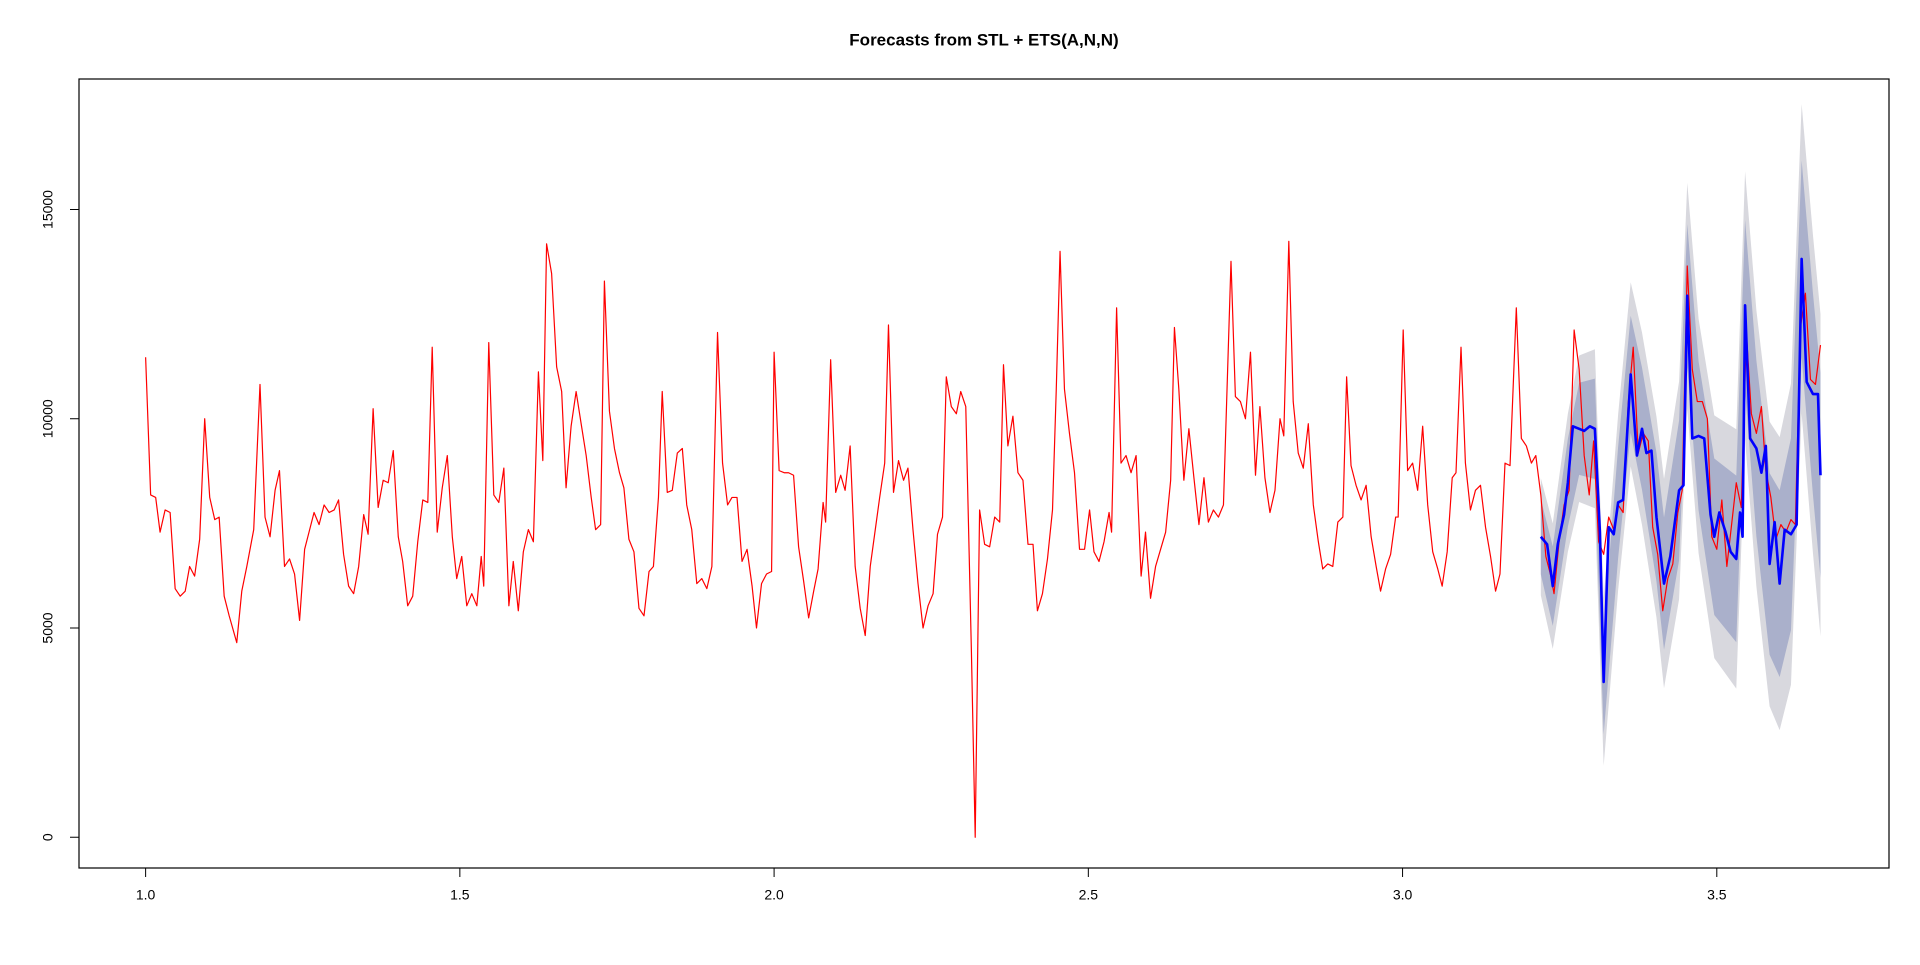  I want to click on series-line, so click(1680, 470).